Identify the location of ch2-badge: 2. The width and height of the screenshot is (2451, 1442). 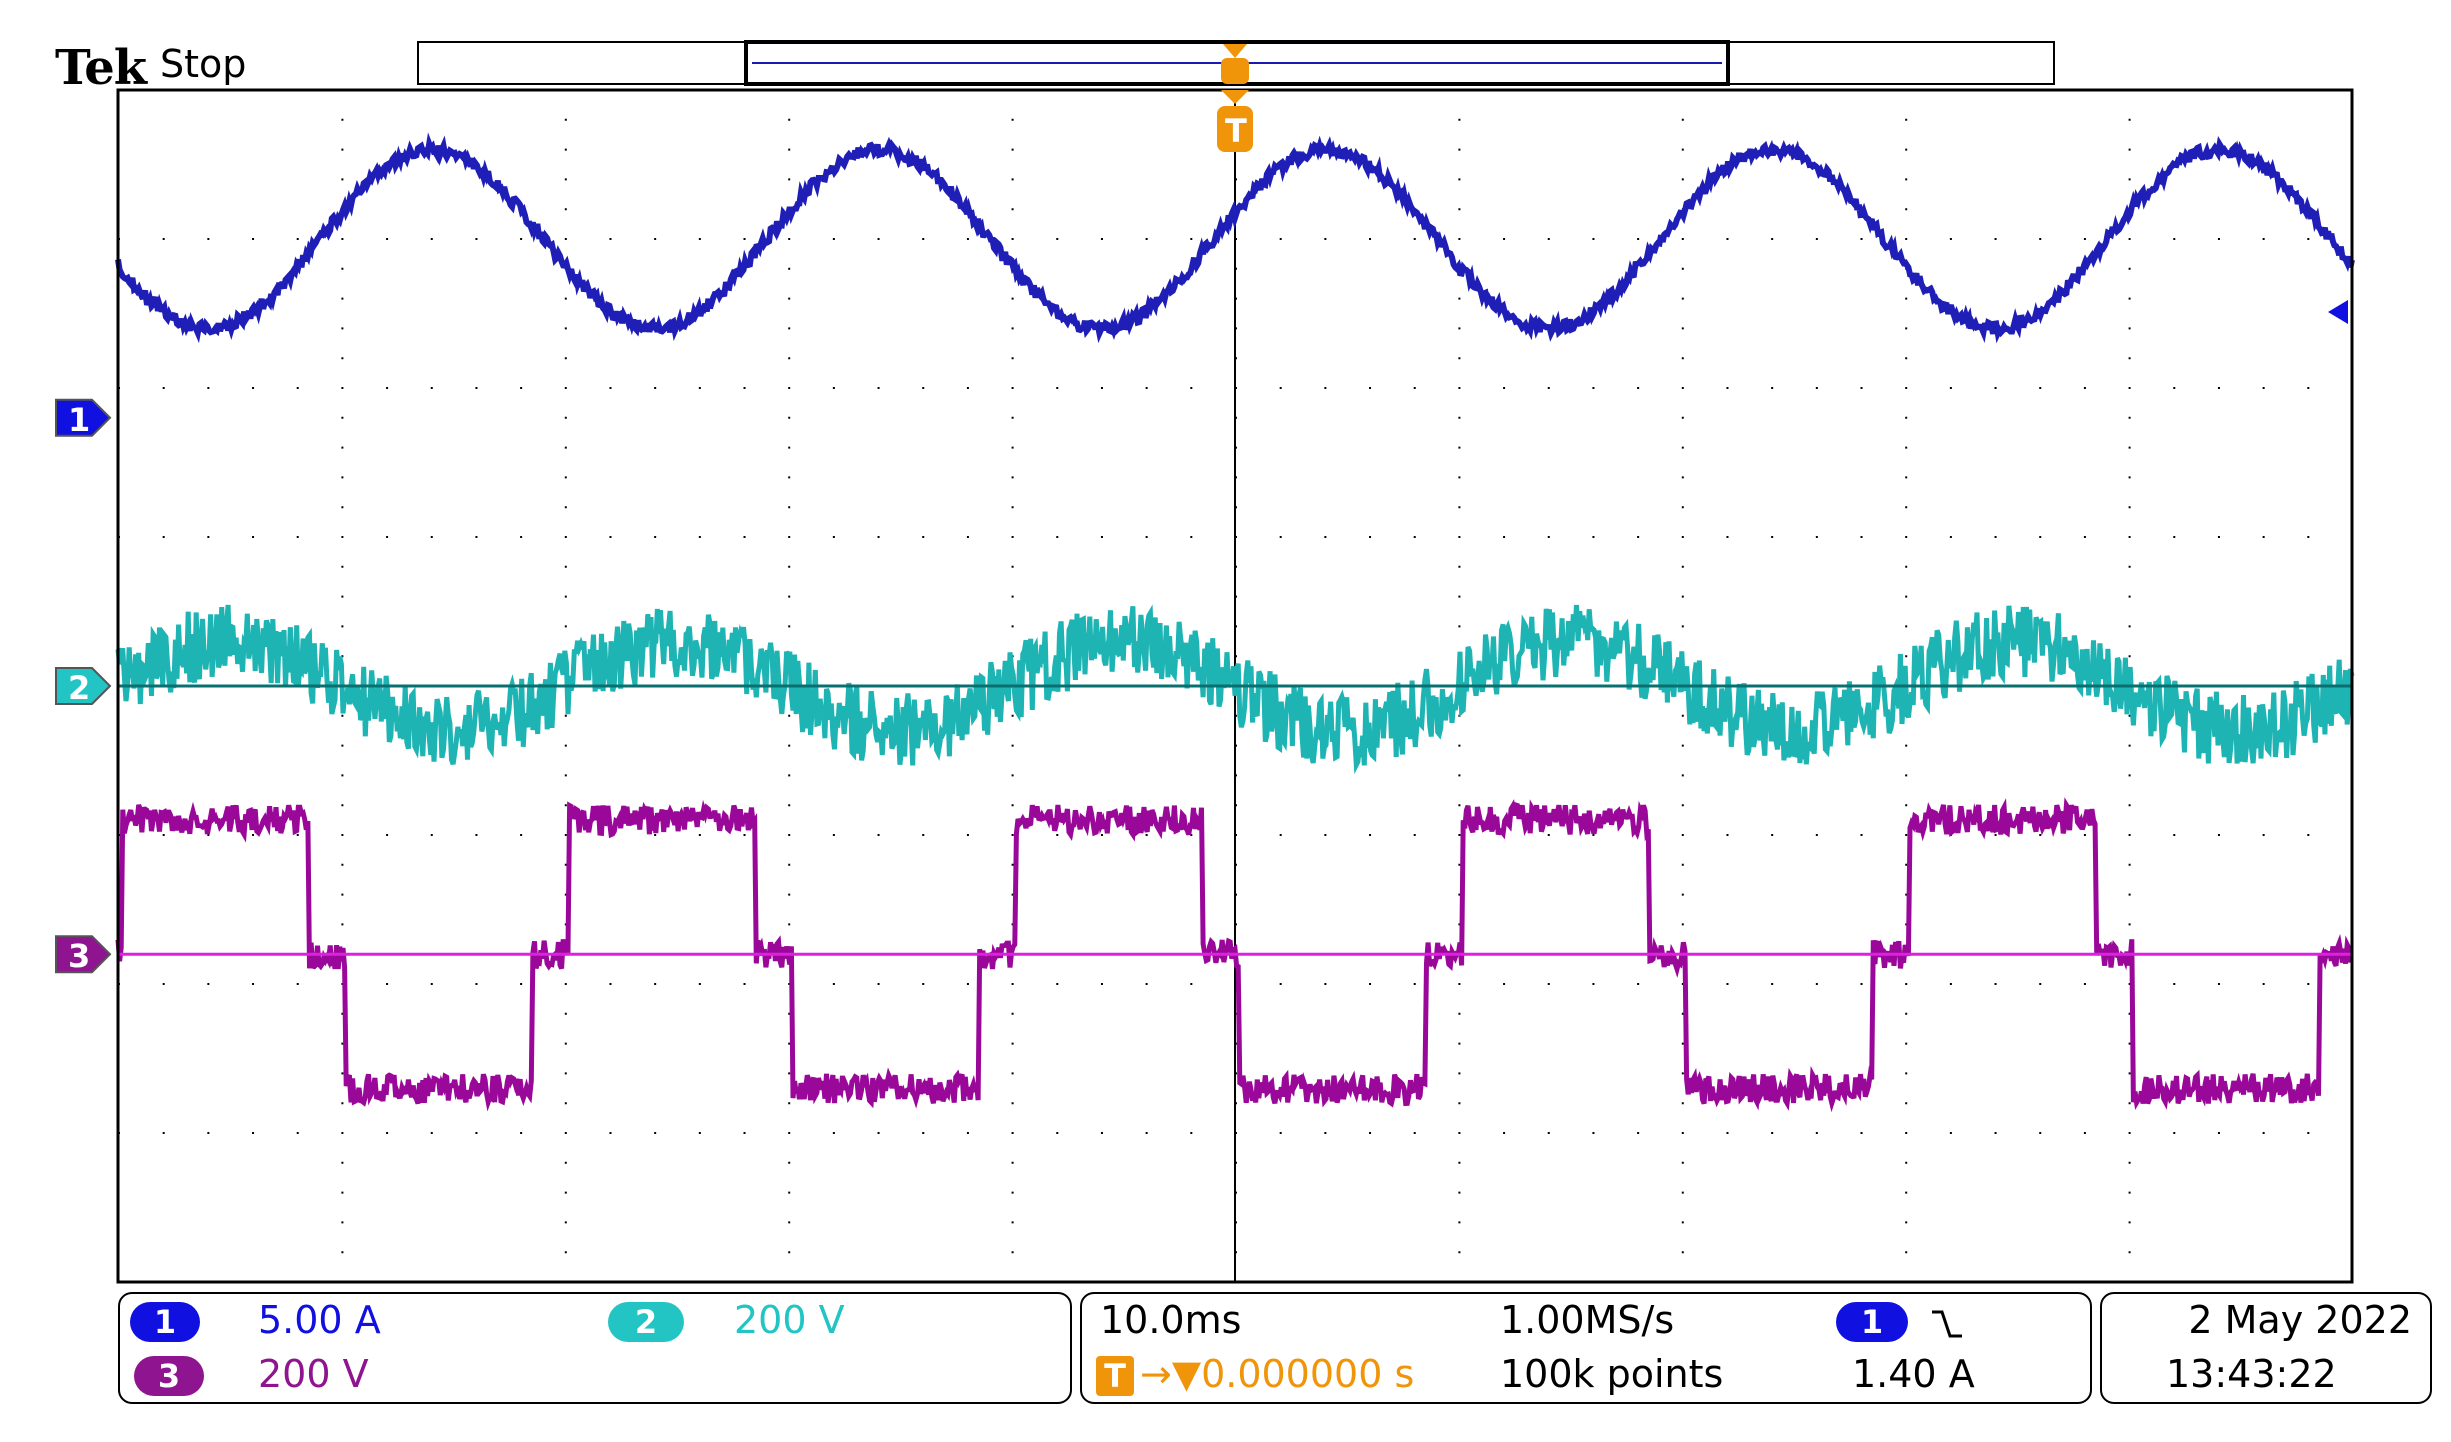
(646, 1322).